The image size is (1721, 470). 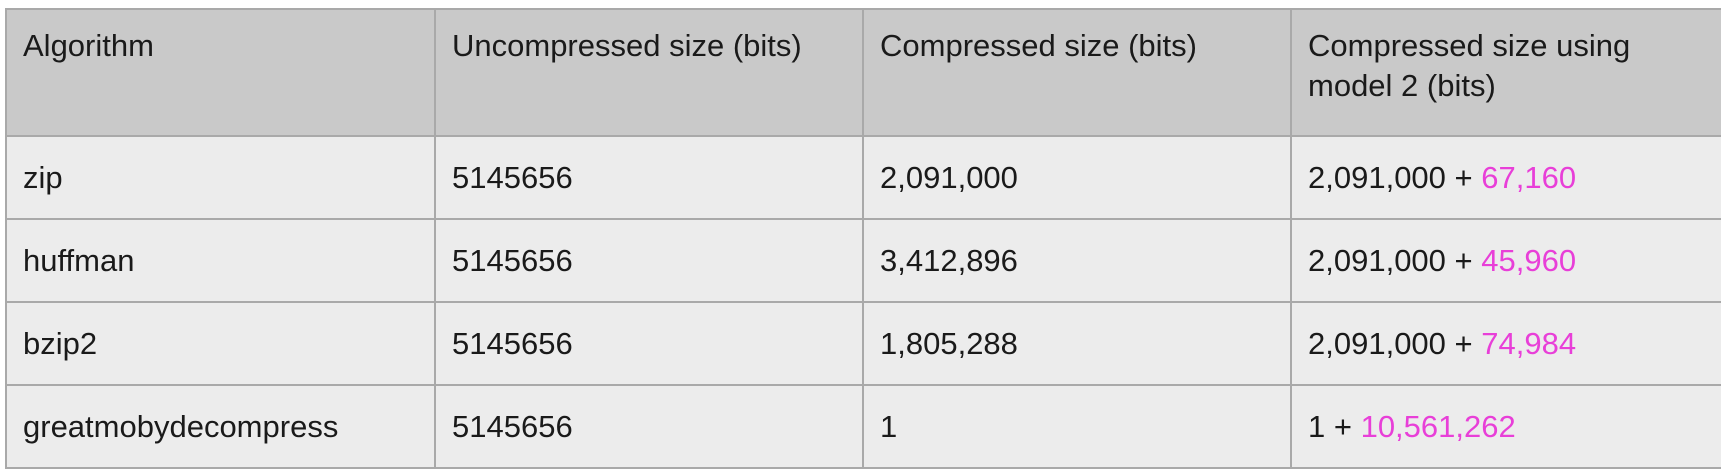 What do you see at coordinates (1529, 177) in the screenshot?
I see `model2-extra: 67,160` at bounding box center [1529, 177].